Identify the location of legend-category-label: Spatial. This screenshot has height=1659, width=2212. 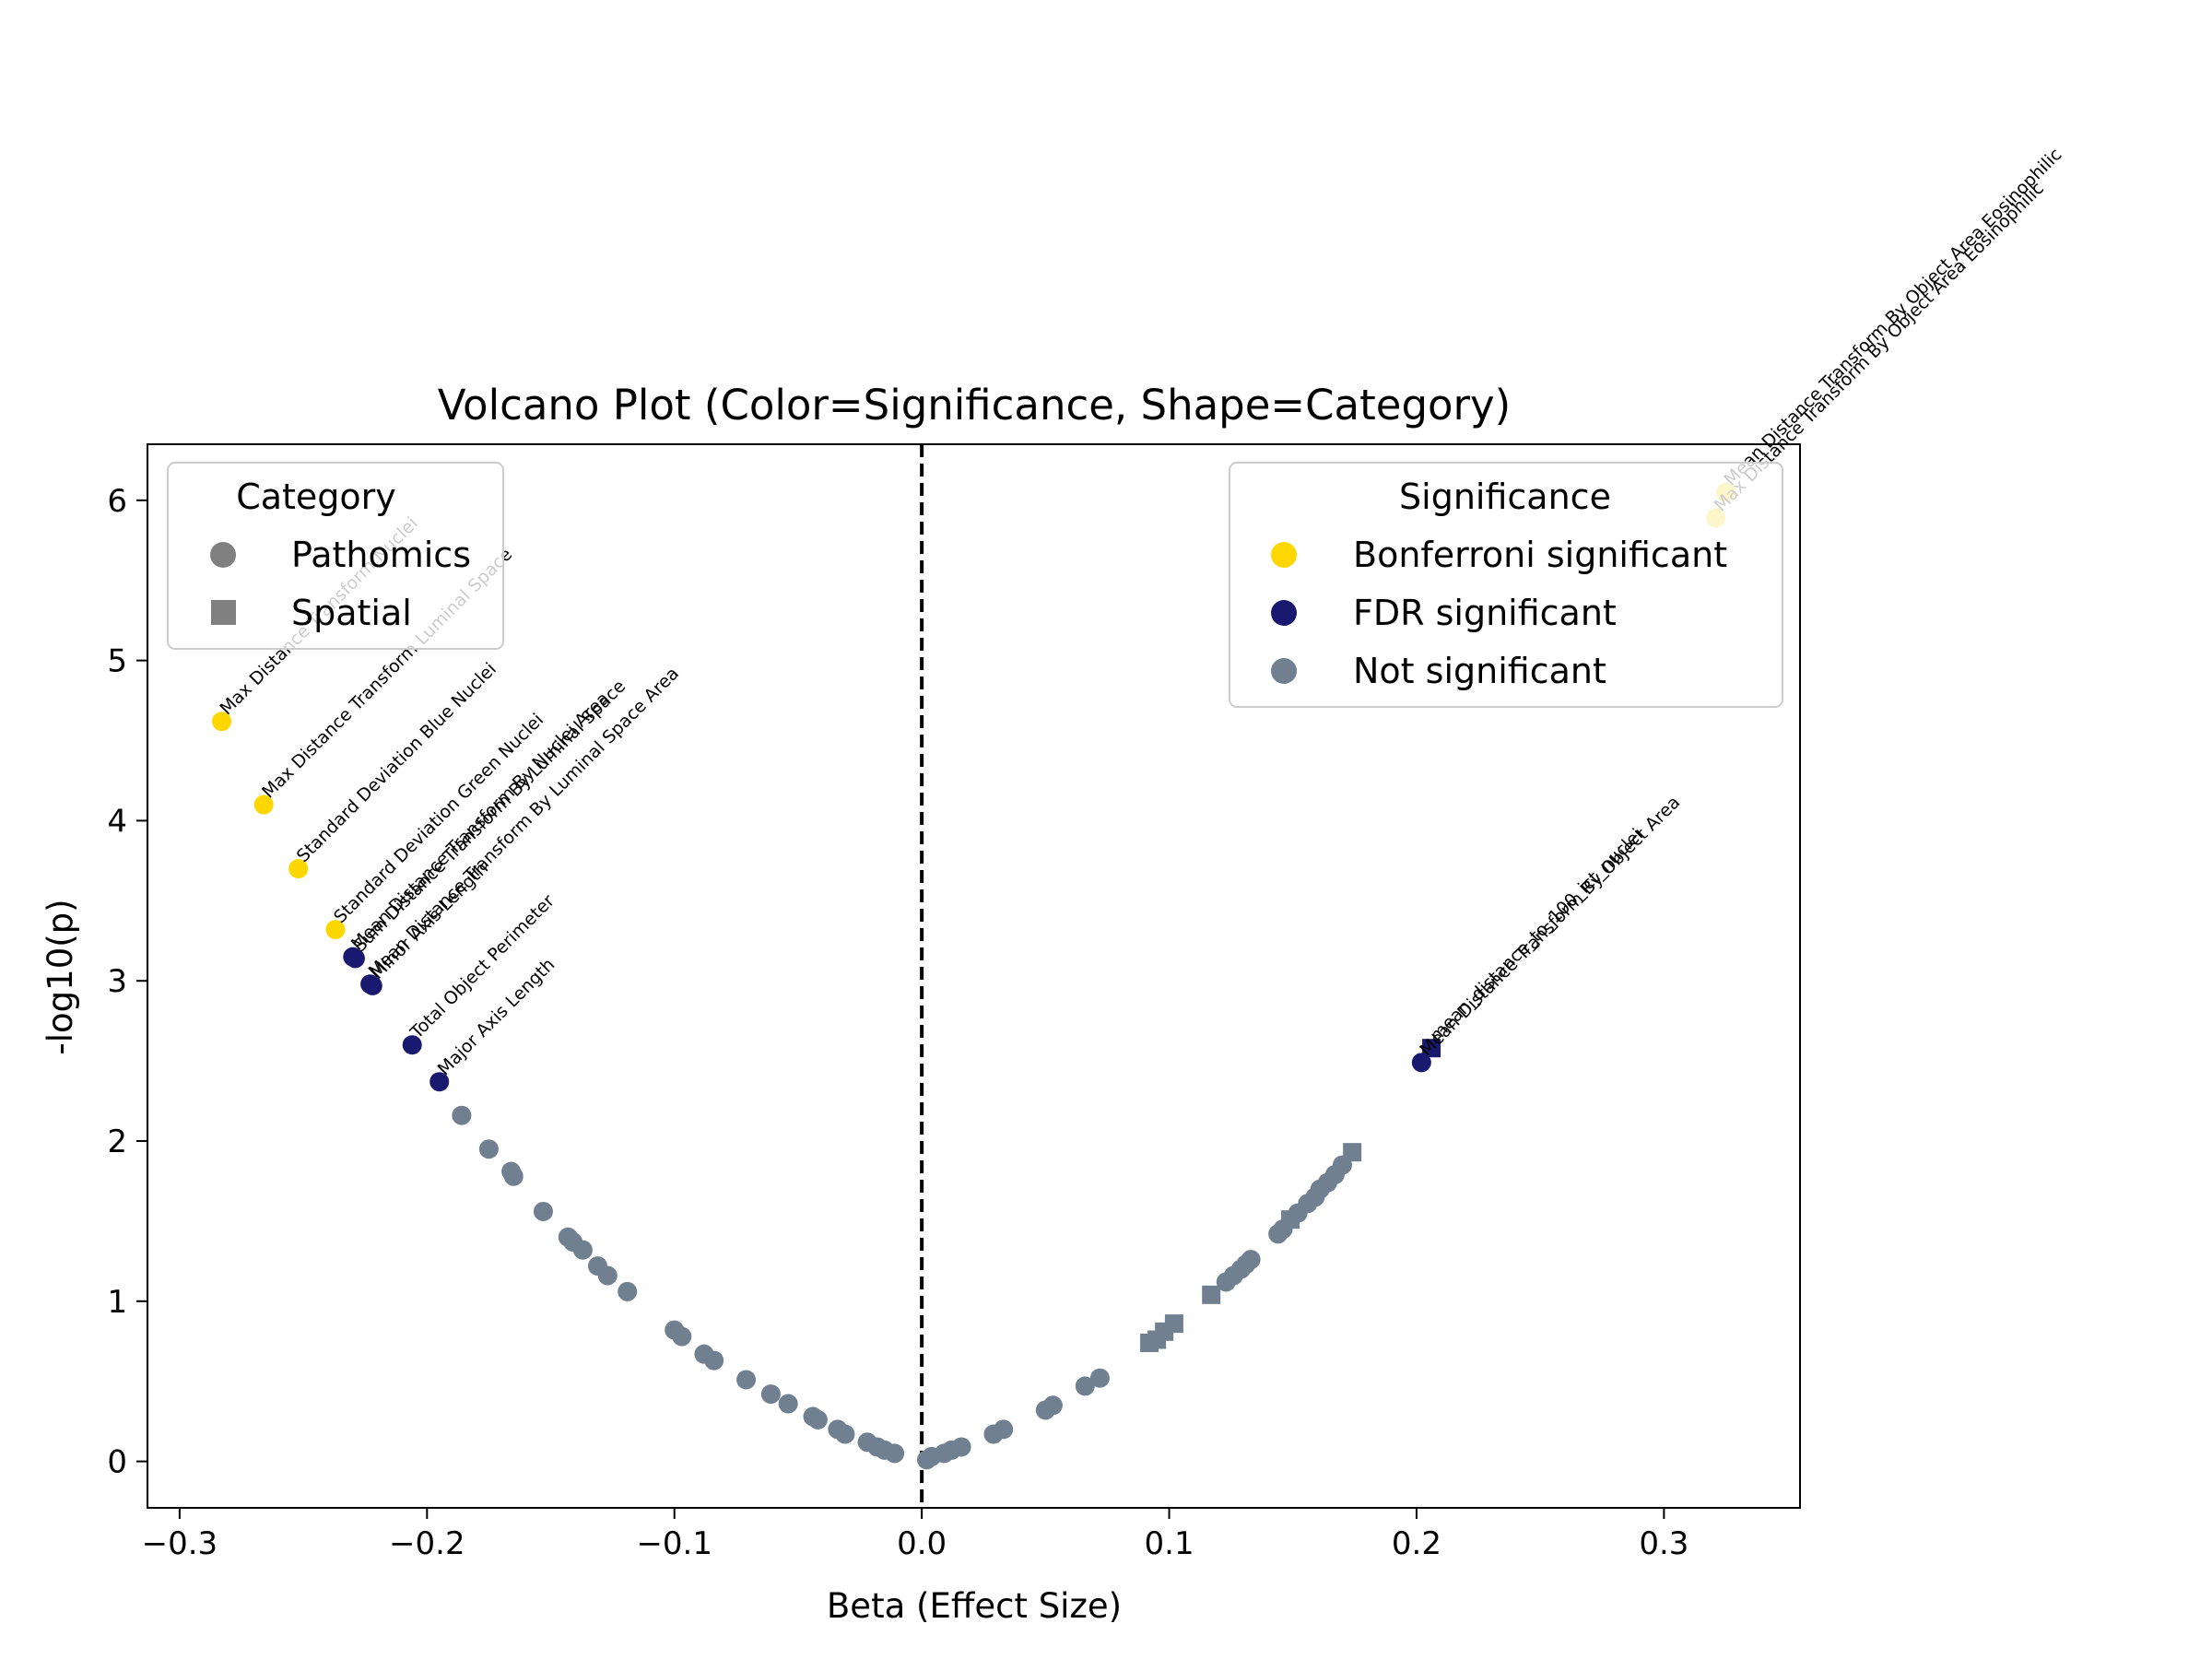
(351, 613).